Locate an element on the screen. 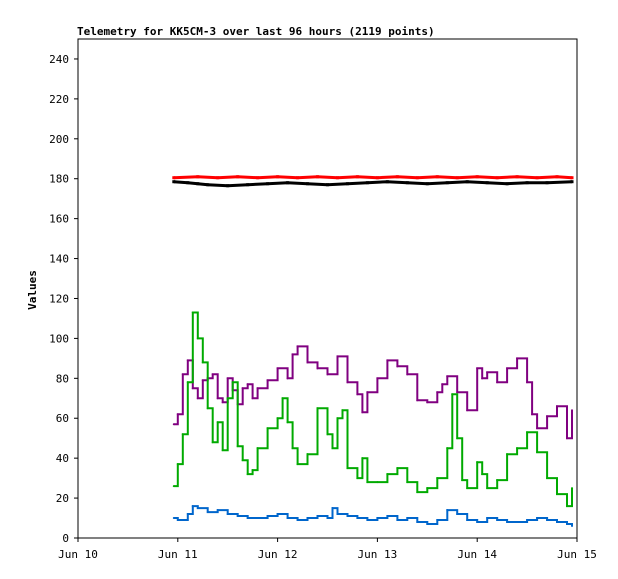  y-tick-label: 200 is located at coordinates (59, 139).